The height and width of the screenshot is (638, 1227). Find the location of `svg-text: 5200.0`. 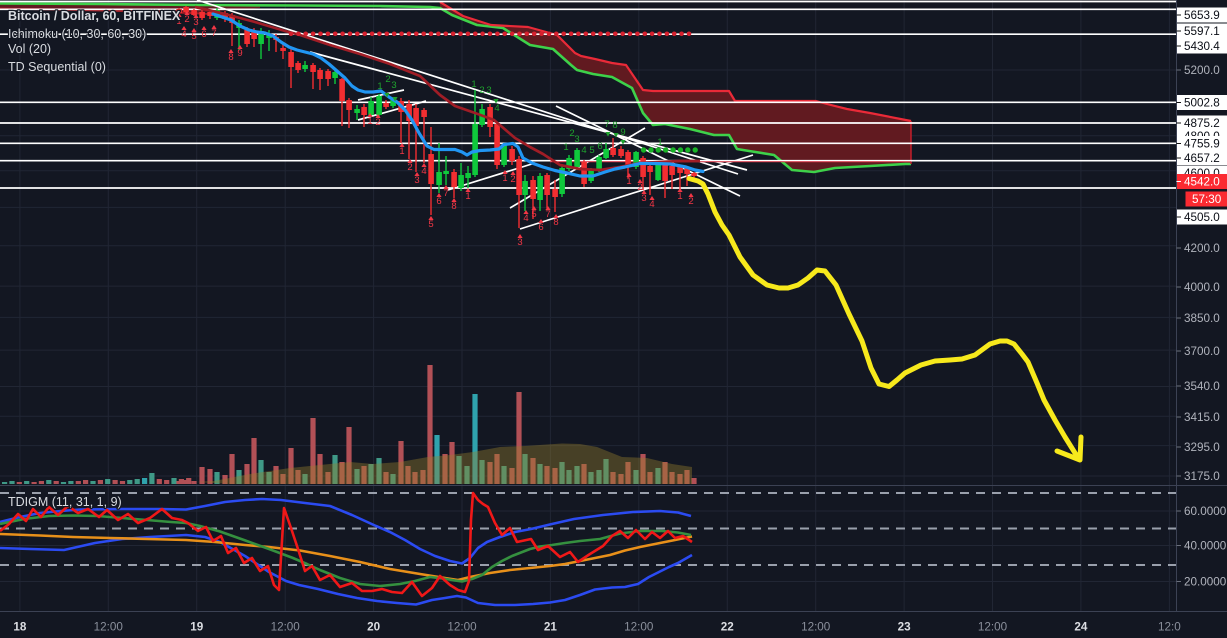

svg-text: 5200.0 is located at coordinates (1202, 70).